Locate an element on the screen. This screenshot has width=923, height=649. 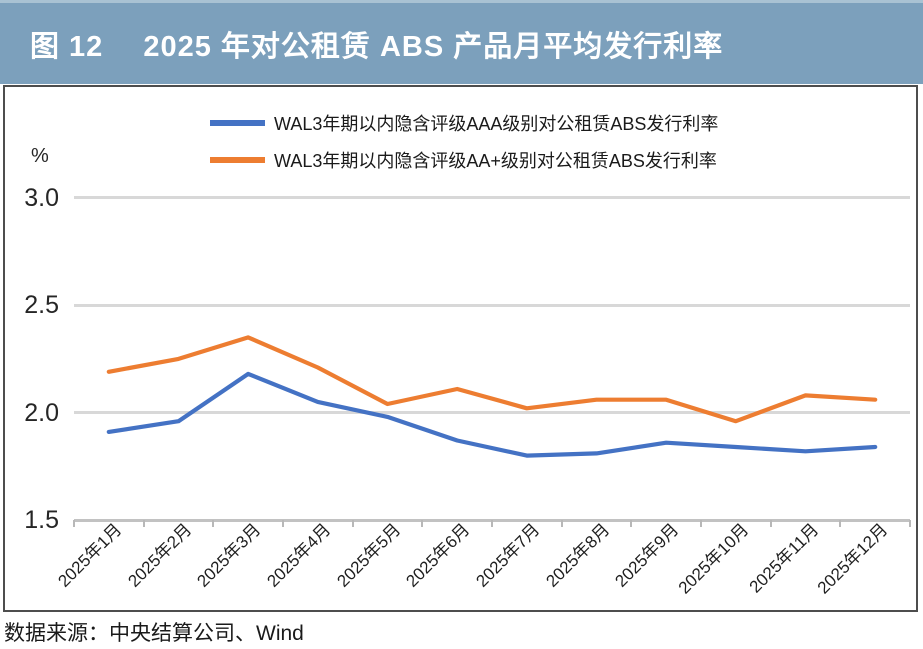
legend-item-aaa: WAL3年期以内隐含评级AAA级别对公租赁ABS发行利率 is located at coordinates (464, 123).